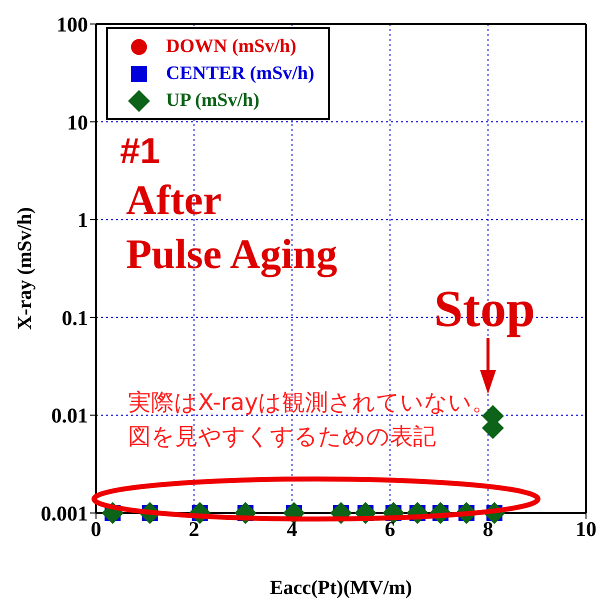 This screenshot has height=598, width=599. Describe the element at coordinates (485, 309) in the screenshot. I see `annotation: Stop` at that location.